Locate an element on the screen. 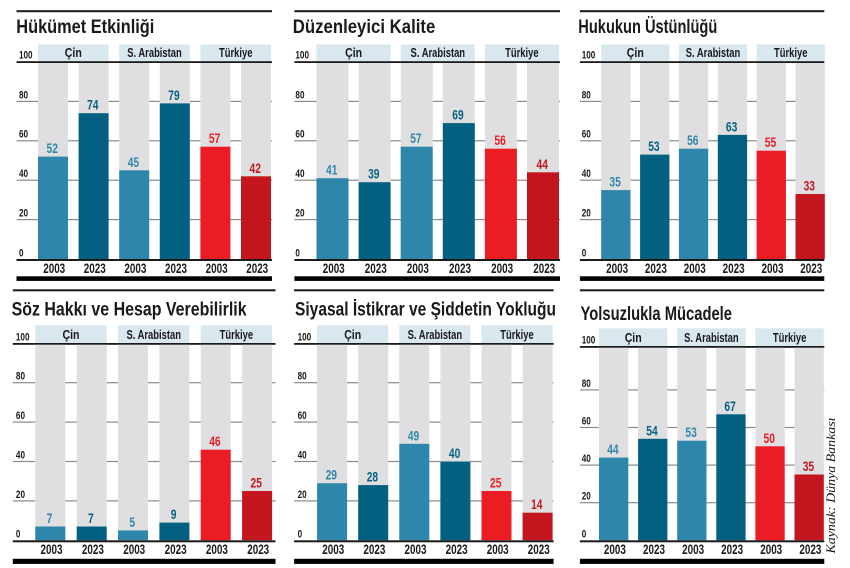  svg-text: 44 is located at coordinates (613, 449).